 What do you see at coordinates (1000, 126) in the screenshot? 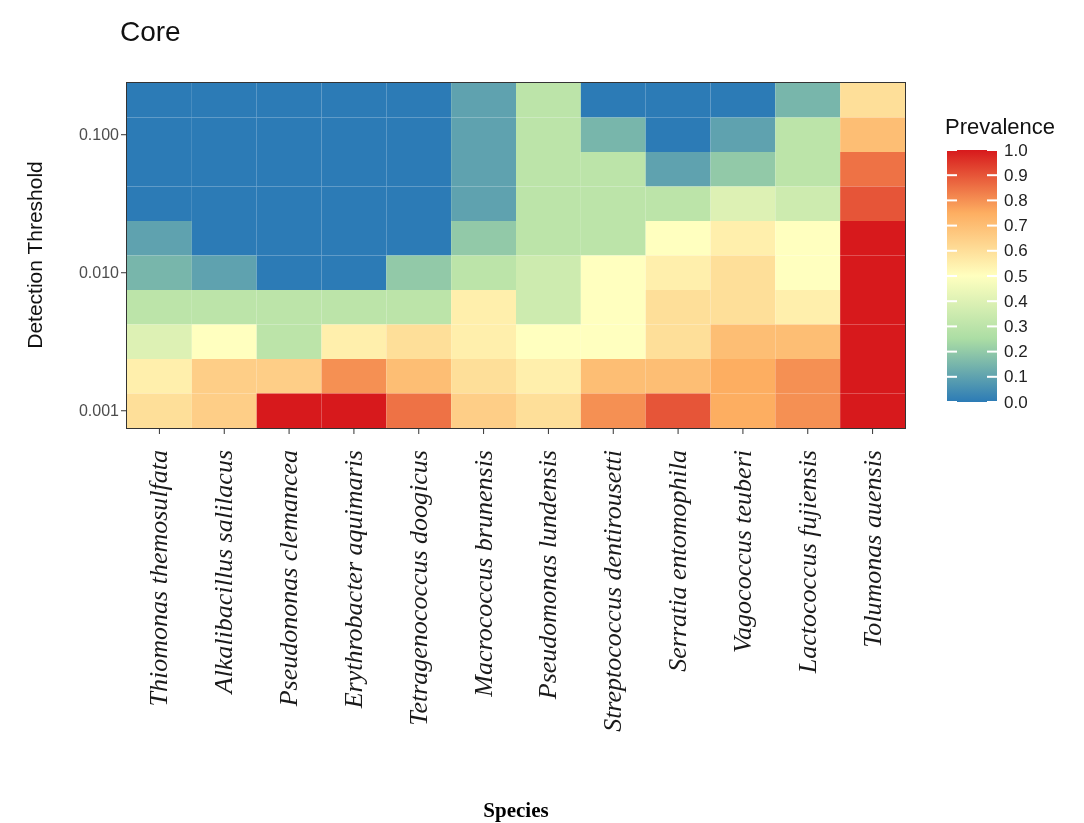
I see `legend-title: Prevalence` at bounding box center [1000, 126].